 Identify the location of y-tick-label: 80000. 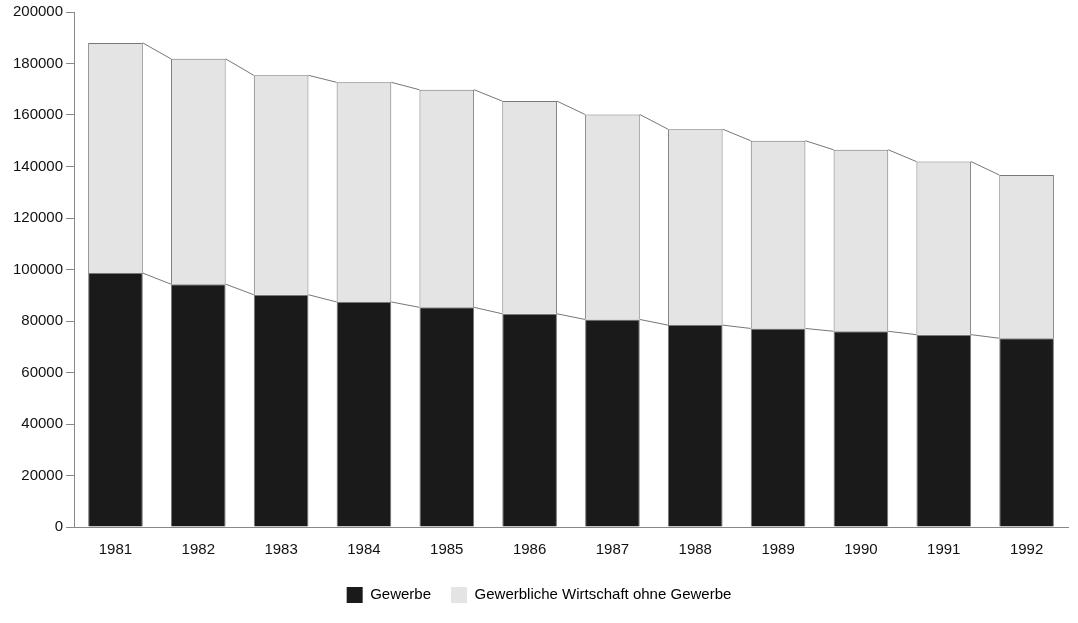
(42, 320).